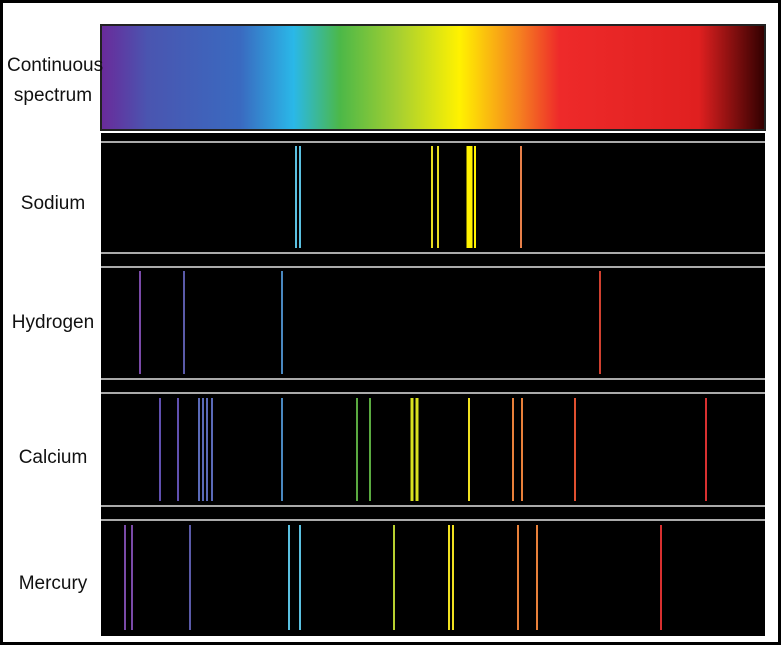  Describe the element at coordinates (53, 322) in the screenshot. I see `label: Hydrogen` at that location.